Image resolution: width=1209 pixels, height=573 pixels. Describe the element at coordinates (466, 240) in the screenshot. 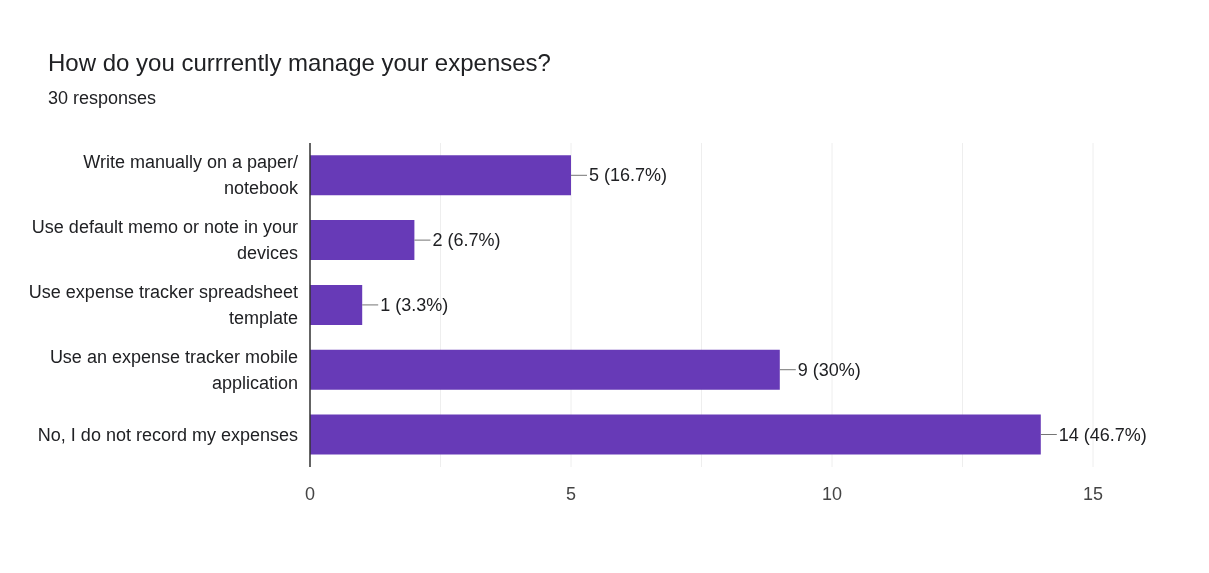

I see `data-label: 2 (6.7%)` at that location.